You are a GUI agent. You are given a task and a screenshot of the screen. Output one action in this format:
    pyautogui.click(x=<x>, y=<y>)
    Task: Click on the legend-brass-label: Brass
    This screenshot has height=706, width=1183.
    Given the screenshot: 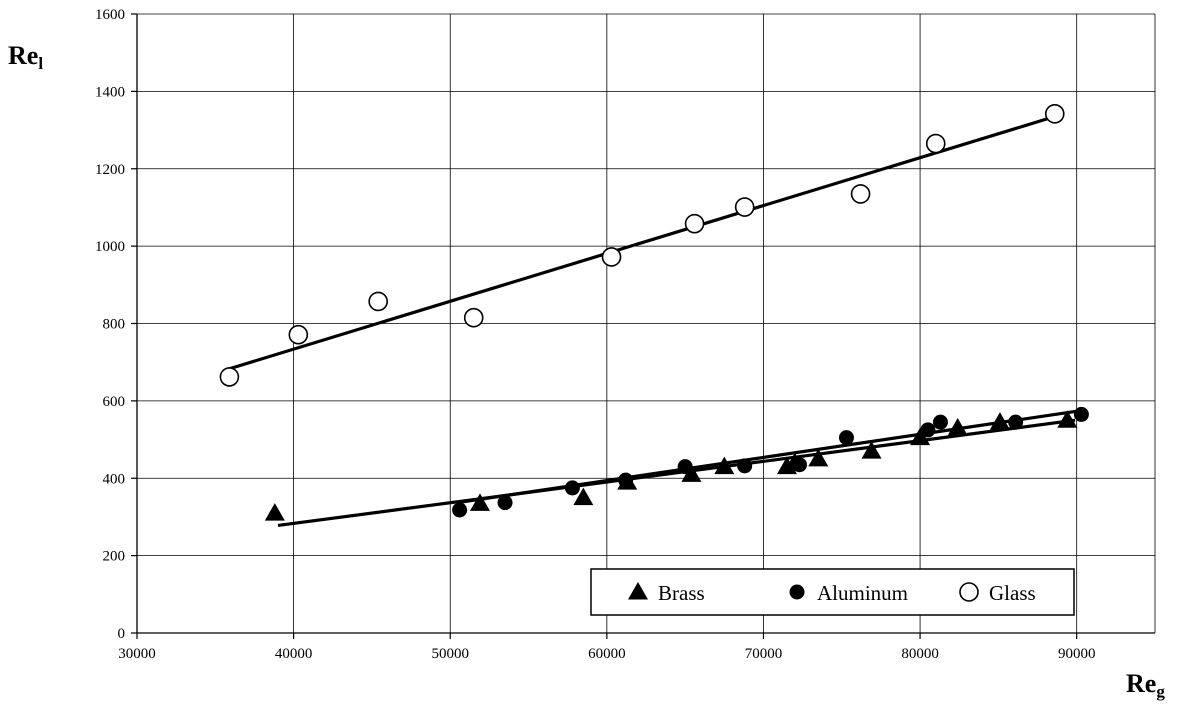 What is the action you would take?
    pyautogui.click(x=681, y=593)
    